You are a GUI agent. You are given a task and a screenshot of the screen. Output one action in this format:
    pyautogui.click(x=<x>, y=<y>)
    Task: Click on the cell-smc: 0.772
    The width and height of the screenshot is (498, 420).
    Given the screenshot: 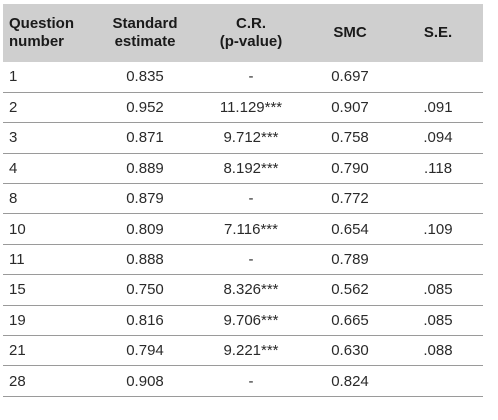 What is the action you would take?
    pyautogui.click(x=350, y=199)
    